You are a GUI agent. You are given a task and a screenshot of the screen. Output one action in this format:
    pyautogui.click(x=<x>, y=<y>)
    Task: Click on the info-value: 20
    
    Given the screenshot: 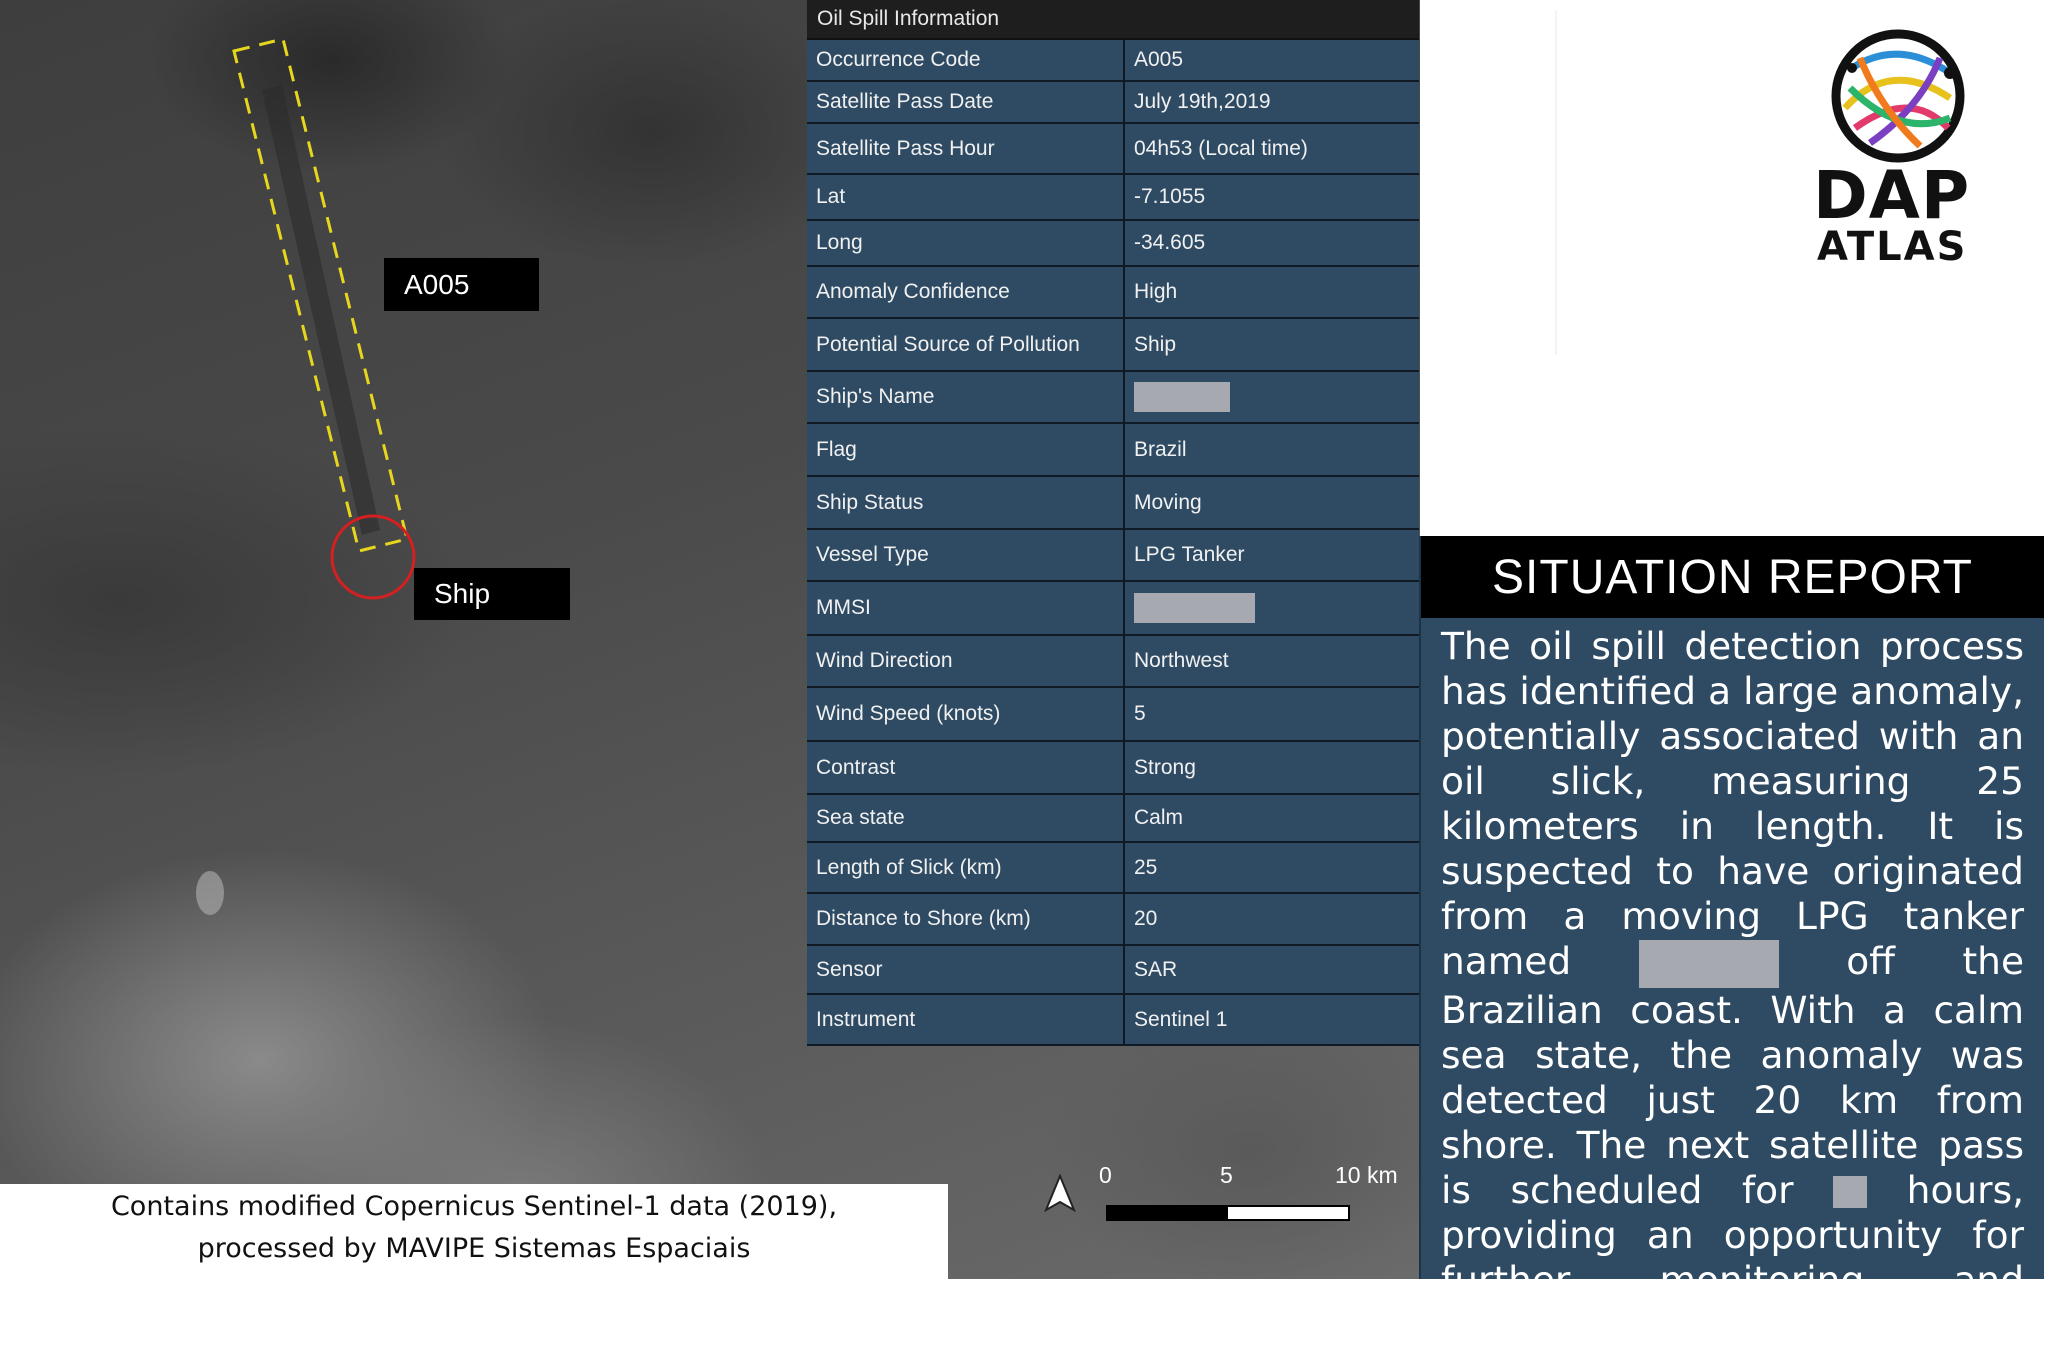 What is the action you would take?
    pyautogui.click(x=1146, y=918)
    